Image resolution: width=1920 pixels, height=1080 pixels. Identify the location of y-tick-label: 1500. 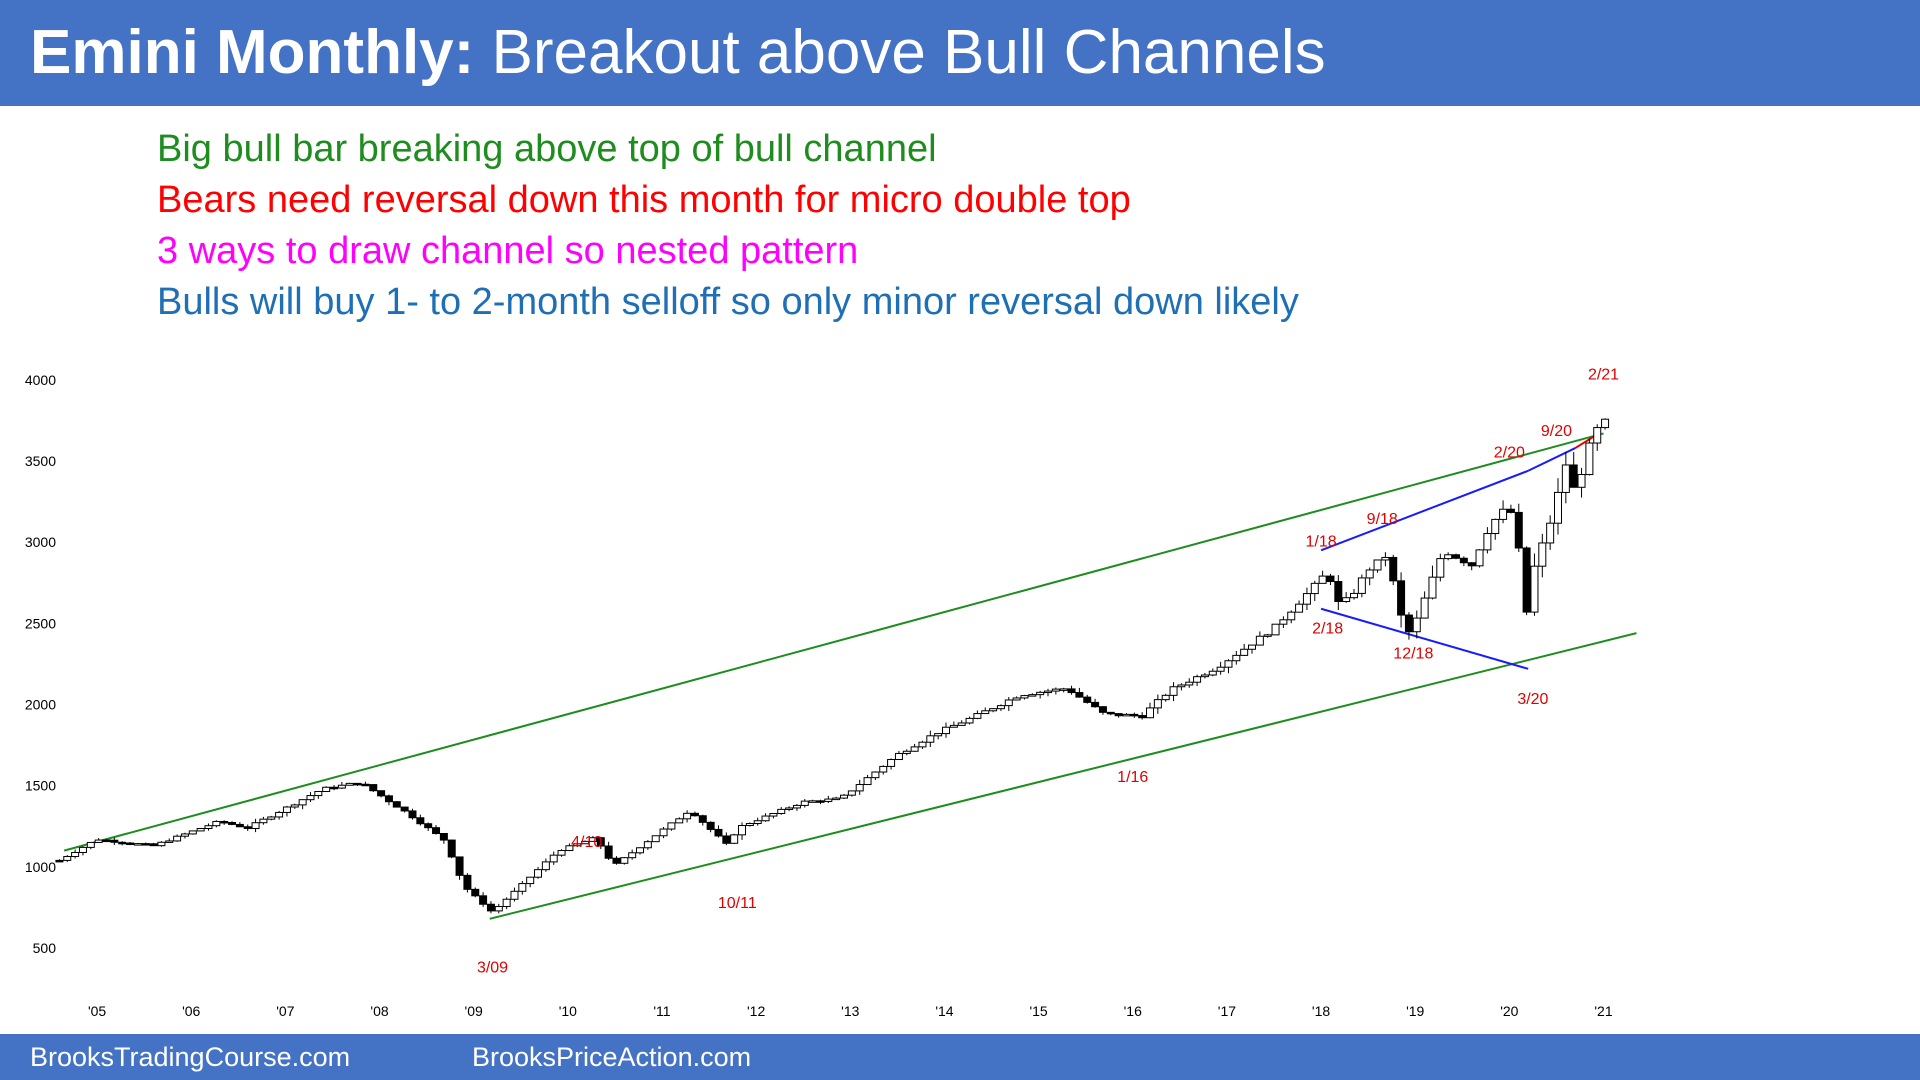
(40, 786).